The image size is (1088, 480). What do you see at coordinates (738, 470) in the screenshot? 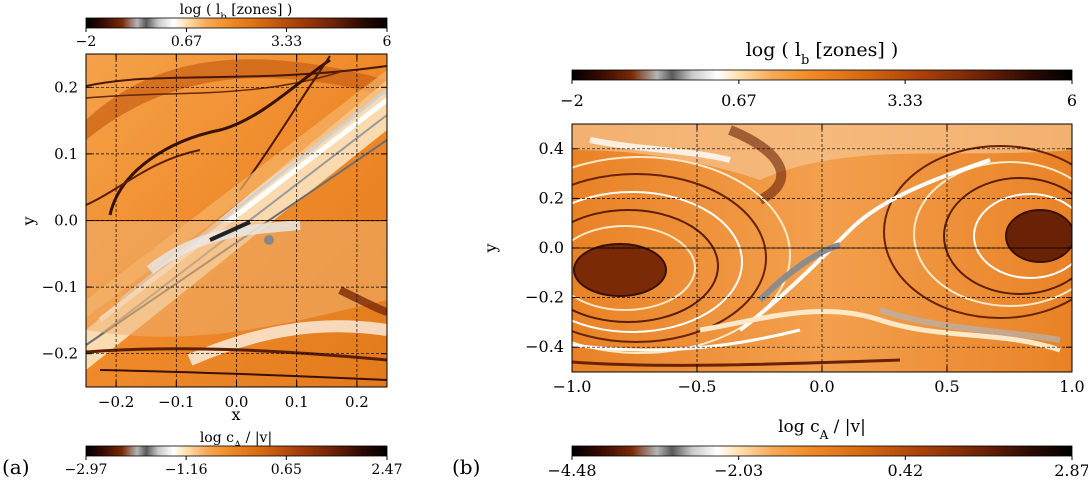
I see `colorbar-tick-label: −2.03` at bounding box center [738, 470].